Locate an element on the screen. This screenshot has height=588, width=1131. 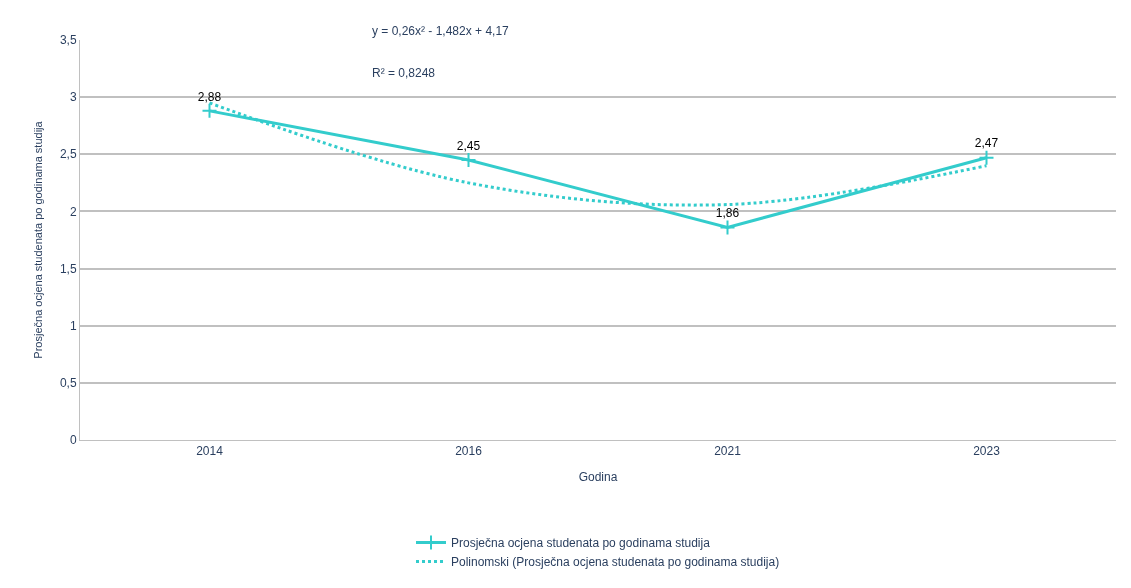
data-label: 2,47 is located at coordinates (986, 143).